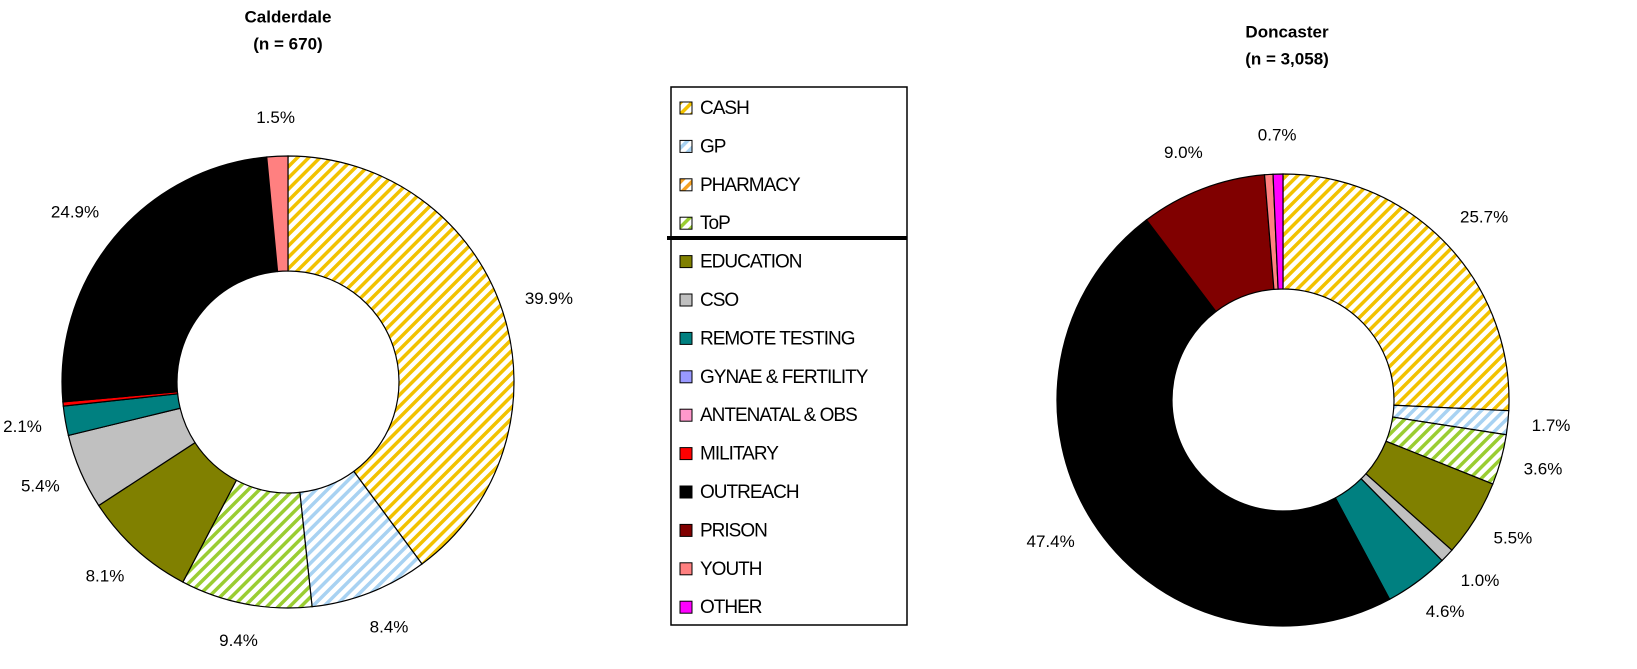  I want to click on data-label: 25.7%, so click(1484, 216).